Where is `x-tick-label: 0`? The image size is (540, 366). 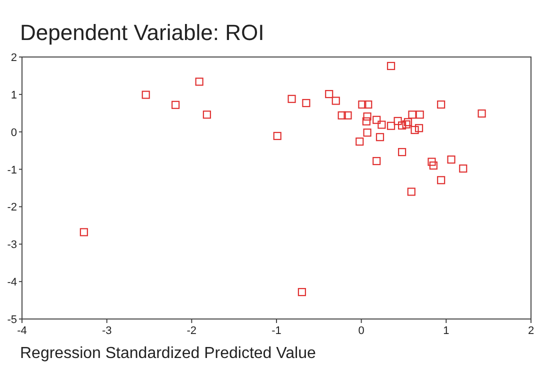 x-tick-label: 0 is located at coordinates (361, 331).